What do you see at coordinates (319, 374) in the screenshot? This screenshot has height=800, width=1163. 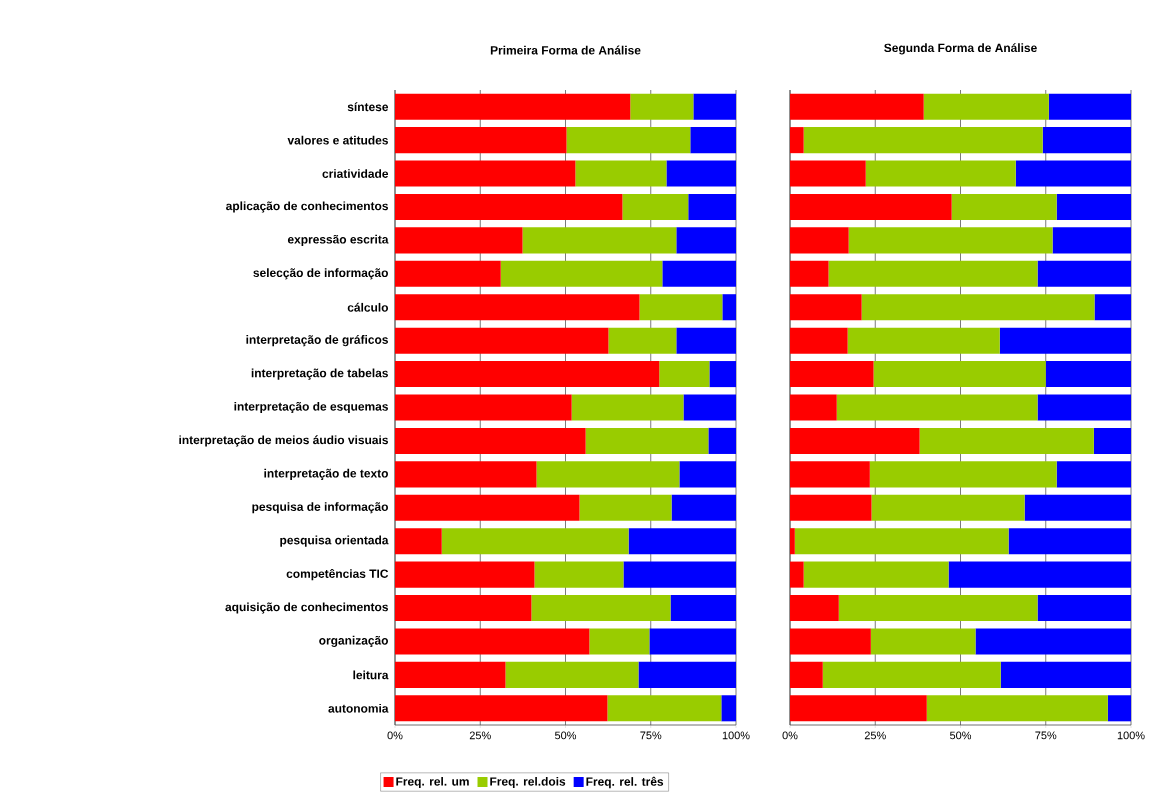 I see `y-tick-label: interpretação de tabelas` at bounding box center [319, 374].